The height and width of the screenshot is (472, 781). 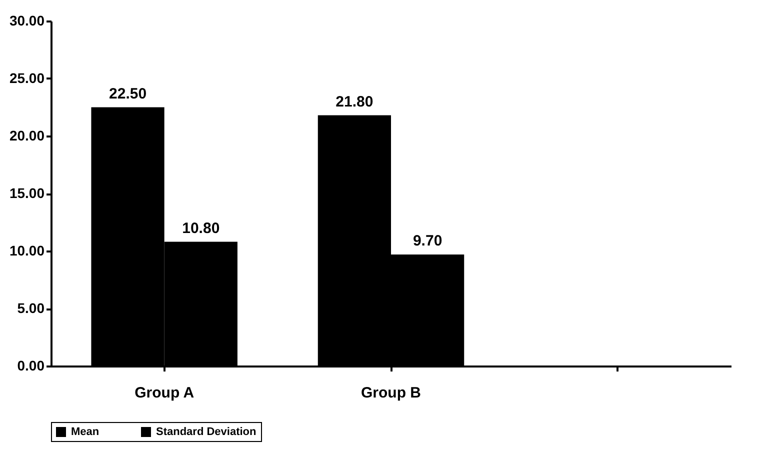 I want to click on data-label: 9.70, so click(x=427, y=241).